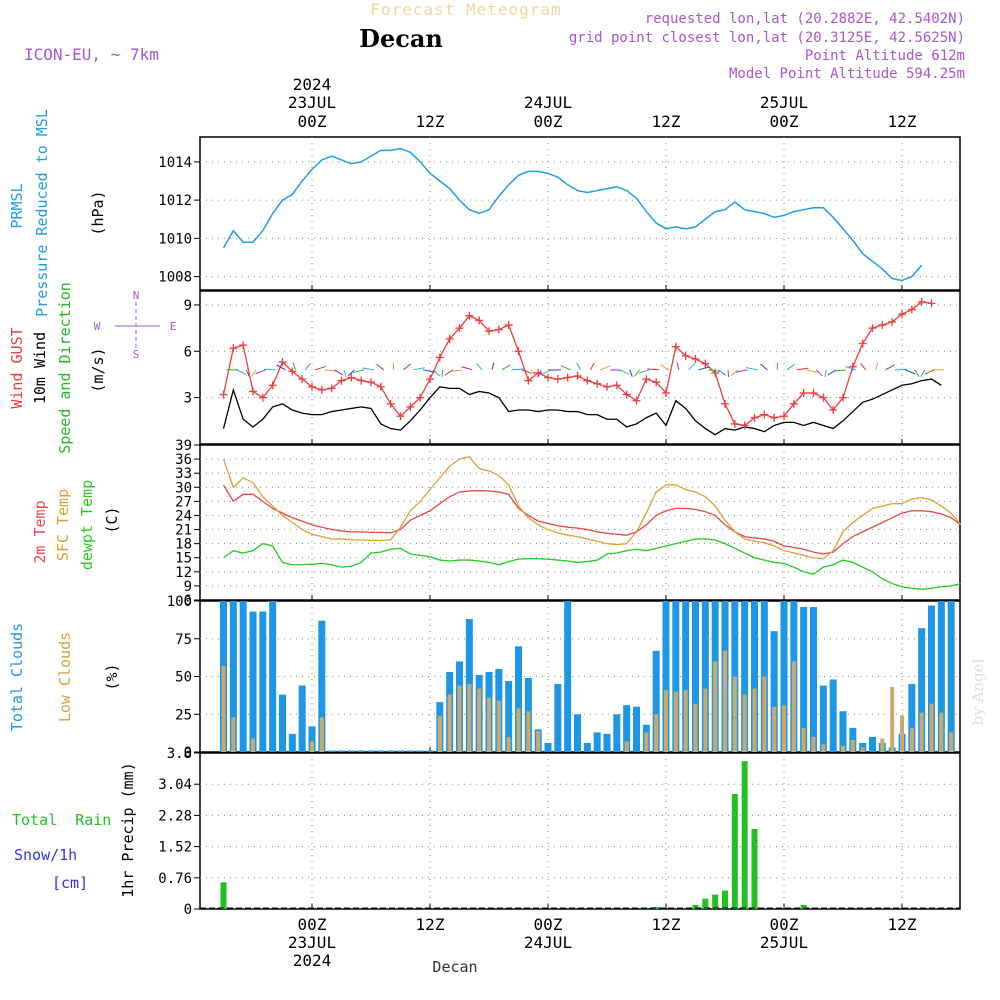 The height and width of the screenshot is (1000, 1000). I want to click on y-tick-label: 3, so click(188, 399).